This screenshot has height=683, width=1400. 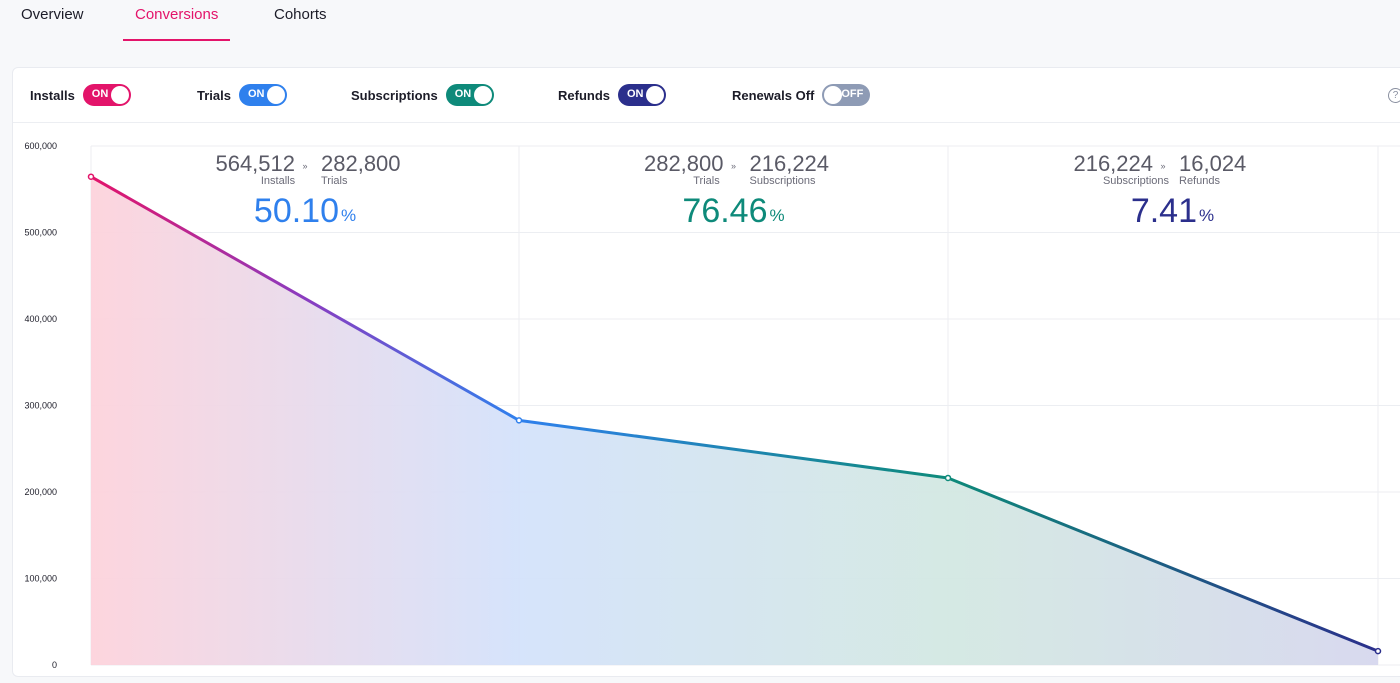 I want to click on from-label: Subscriptions, so click(x=1136, y=181).